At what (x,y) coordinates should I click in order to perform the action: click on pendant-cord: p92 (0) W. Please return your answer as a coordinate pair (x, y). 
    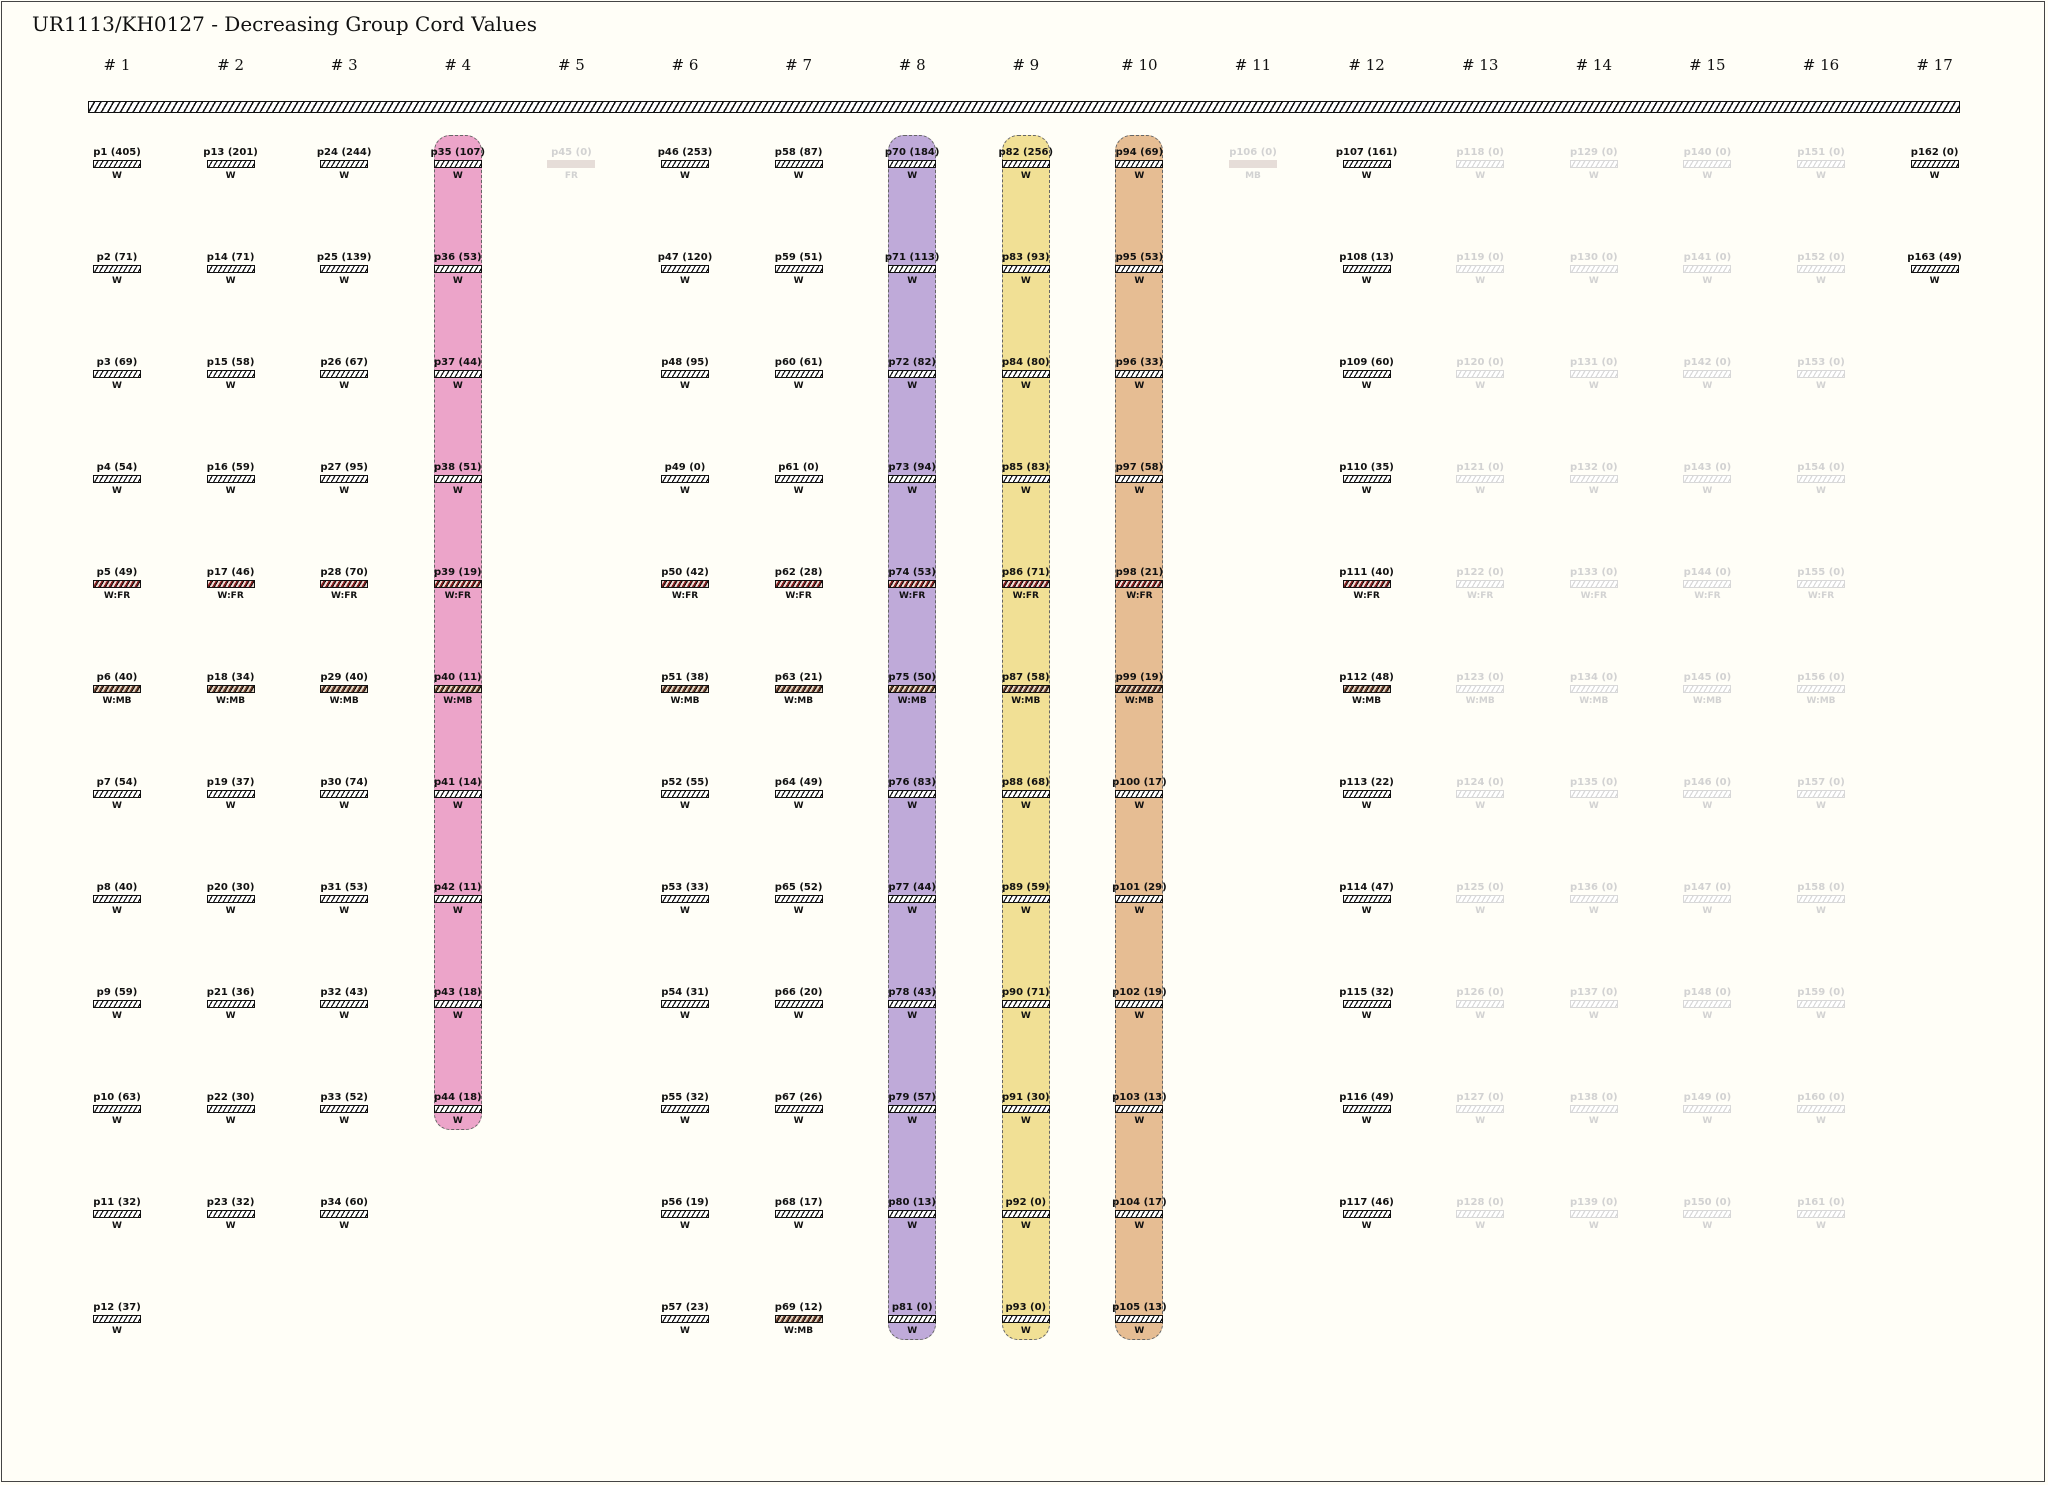
    Looking at the image, I should click on (1026, 1215).